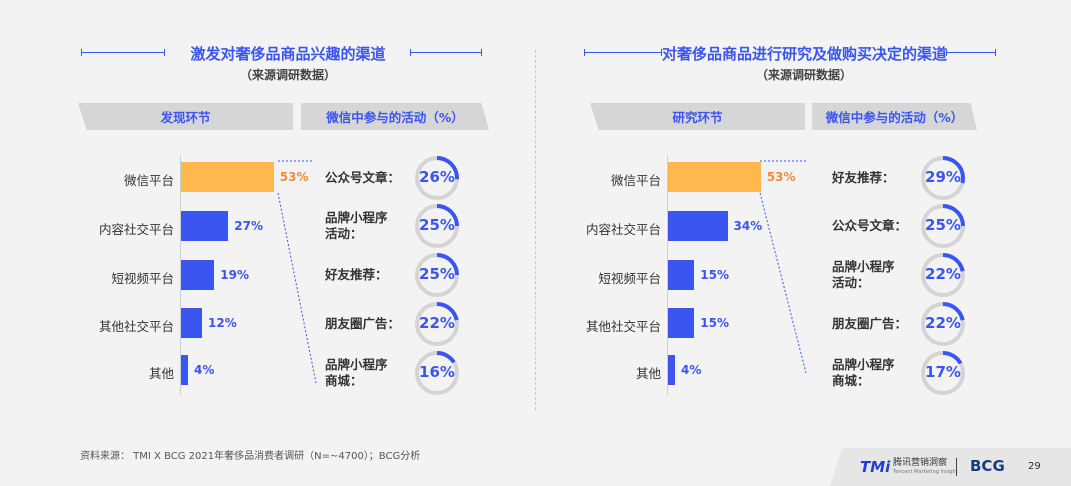 The width and height of the screenshot is (1071, 486). What do you see at coordinates (805, 54) in the screenshot?
I see `panel-title: 对奢侈品商品进行研究及做购买决定的渠道` at bounding box center [805, 54].